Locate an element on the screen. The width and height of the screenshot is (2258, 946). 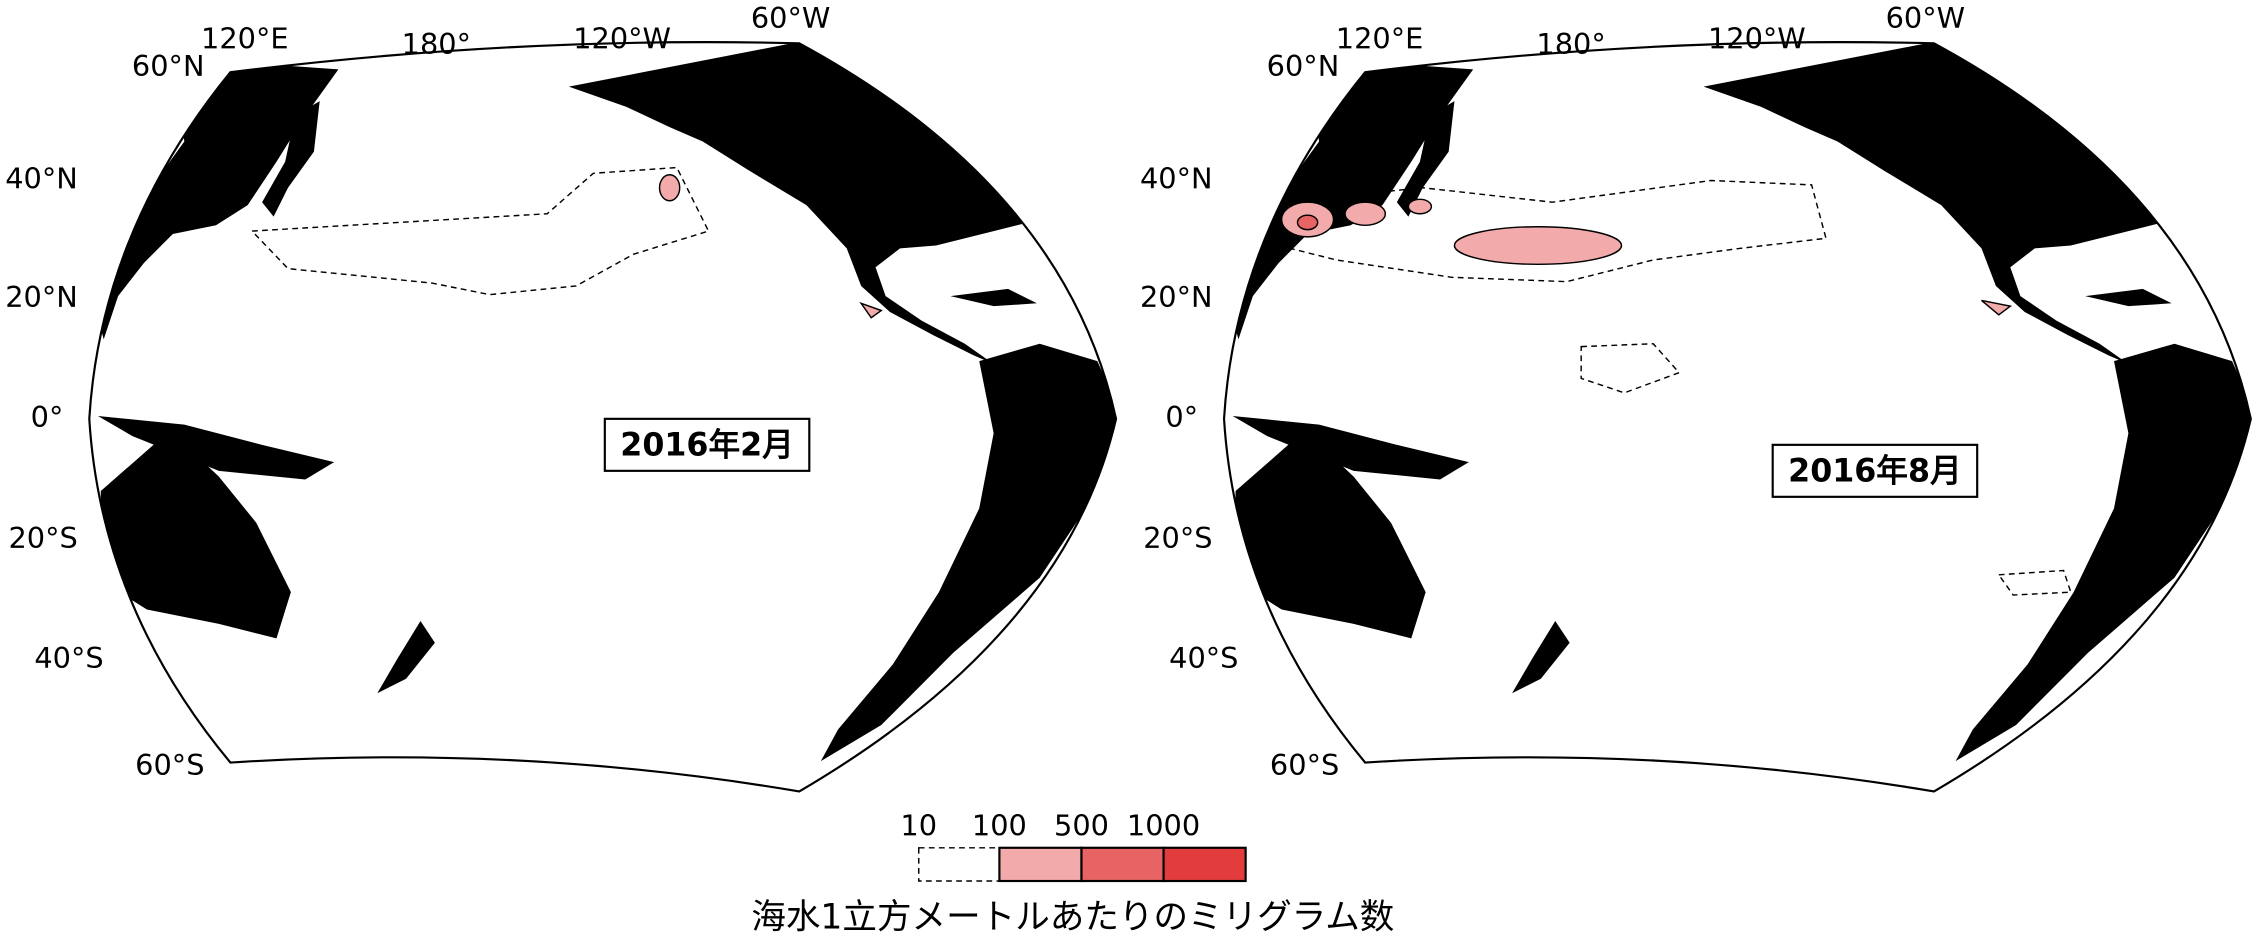
legend-tick: 100 is located at coordinates (999, 826).